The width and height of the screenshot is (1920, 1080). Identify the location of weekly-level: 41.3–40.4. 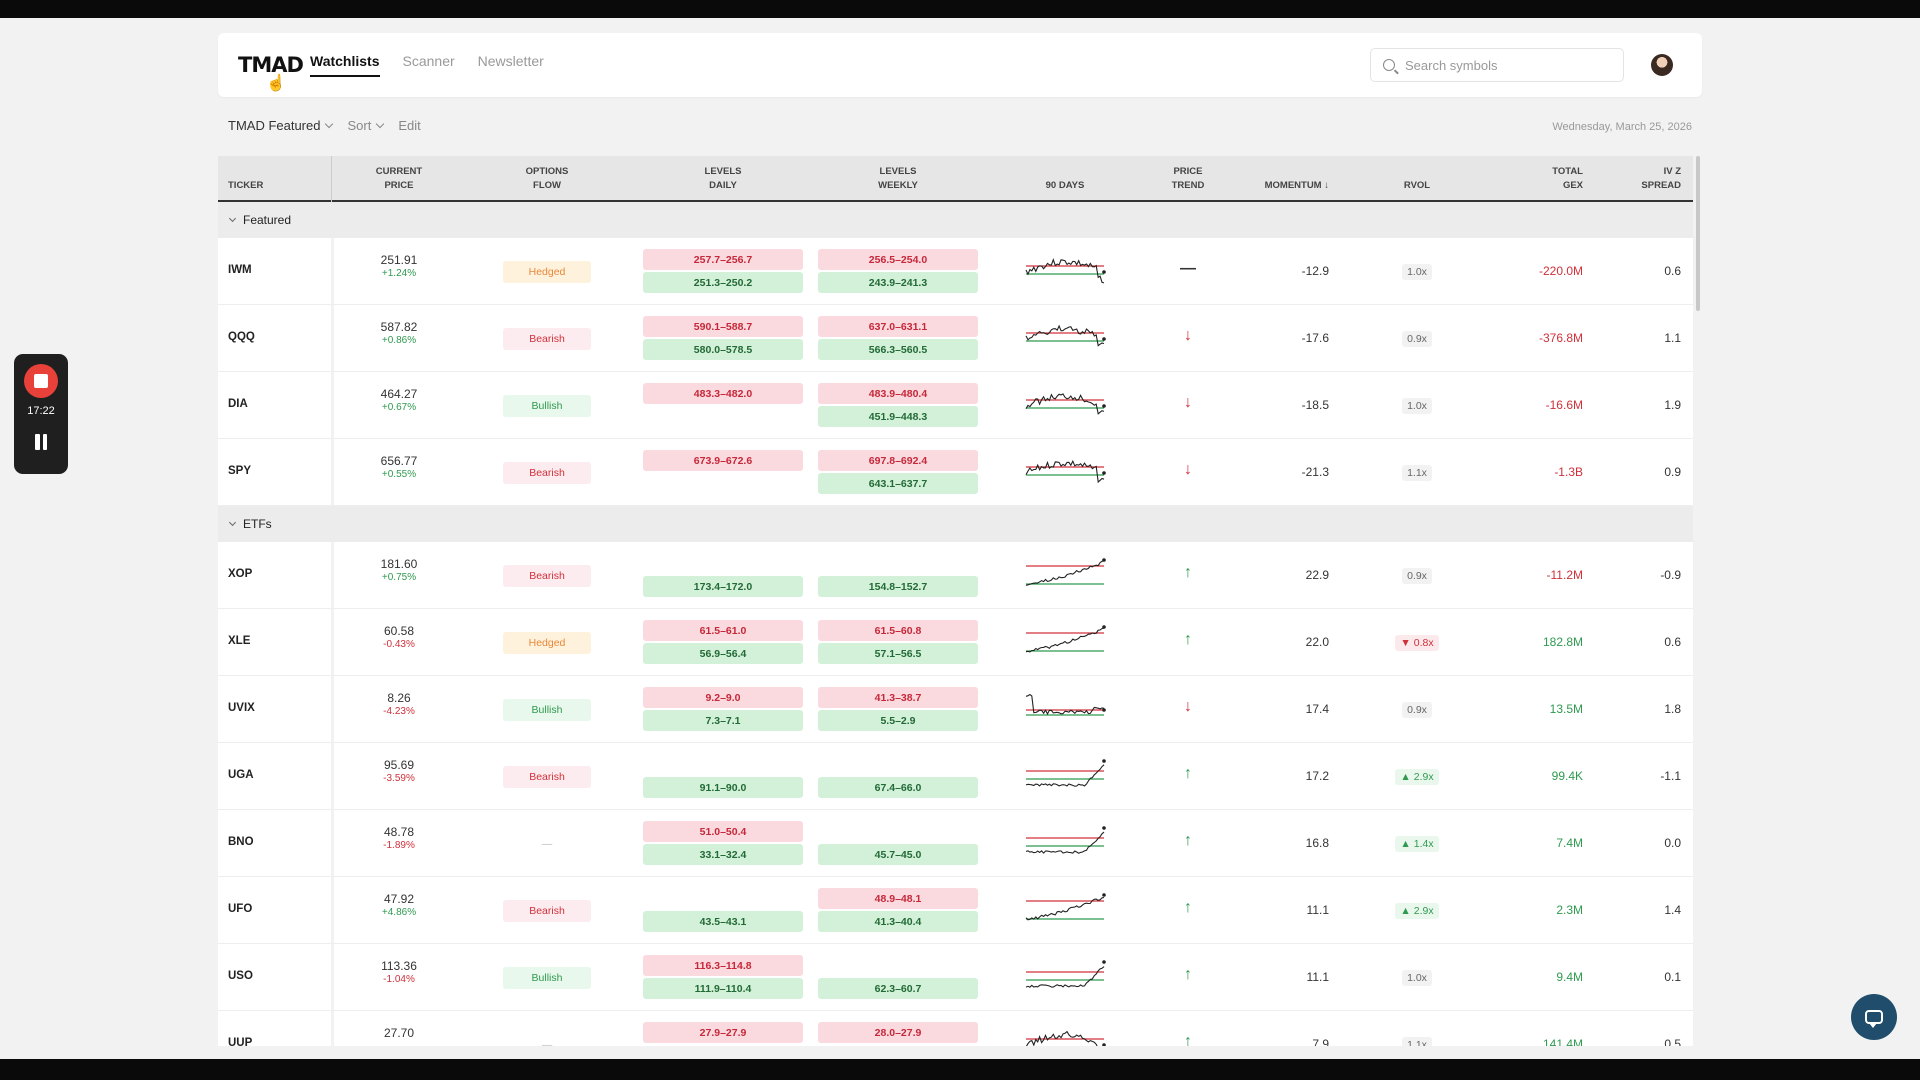
(898, 921).